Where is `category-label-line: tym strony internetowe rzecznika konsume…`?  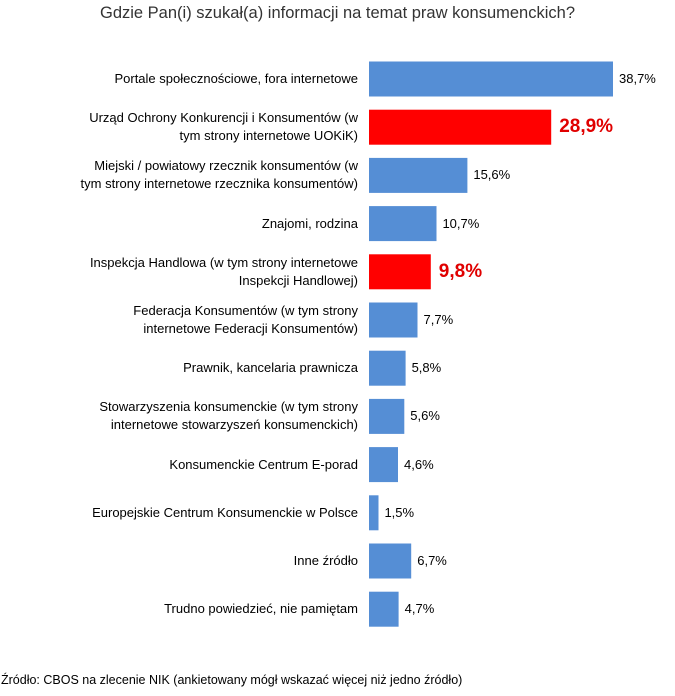 category-label-line: tym strony internetowe rzecznika konsume… is located at coordinates (219, 184).